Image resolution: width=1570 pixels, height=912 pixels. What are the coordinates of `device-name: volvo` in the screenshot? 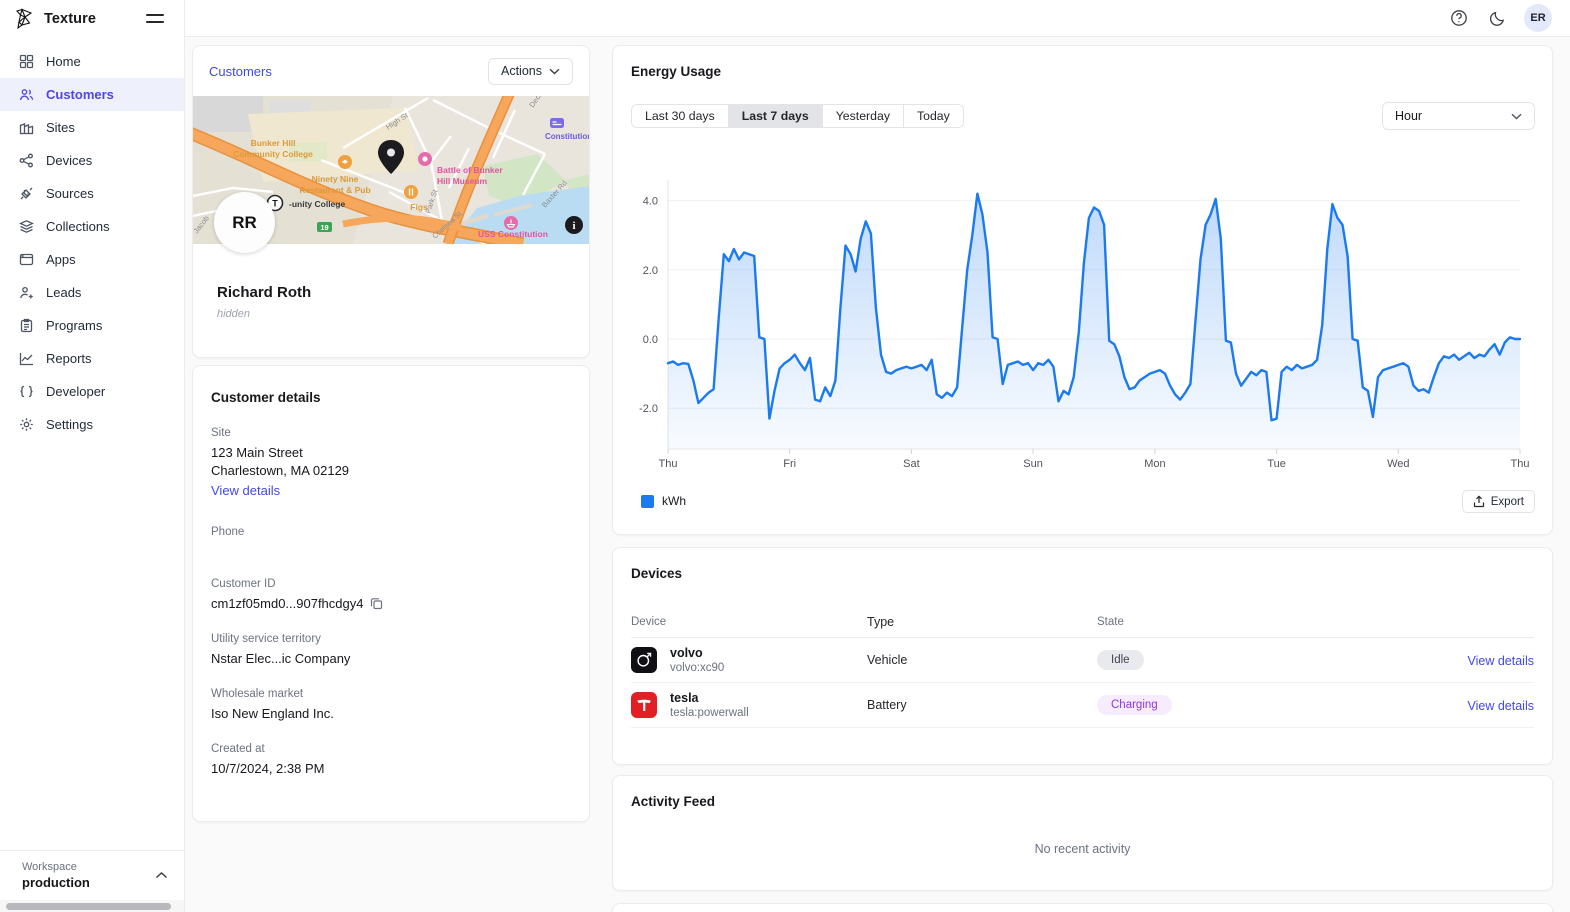 It's located at (686, 653).